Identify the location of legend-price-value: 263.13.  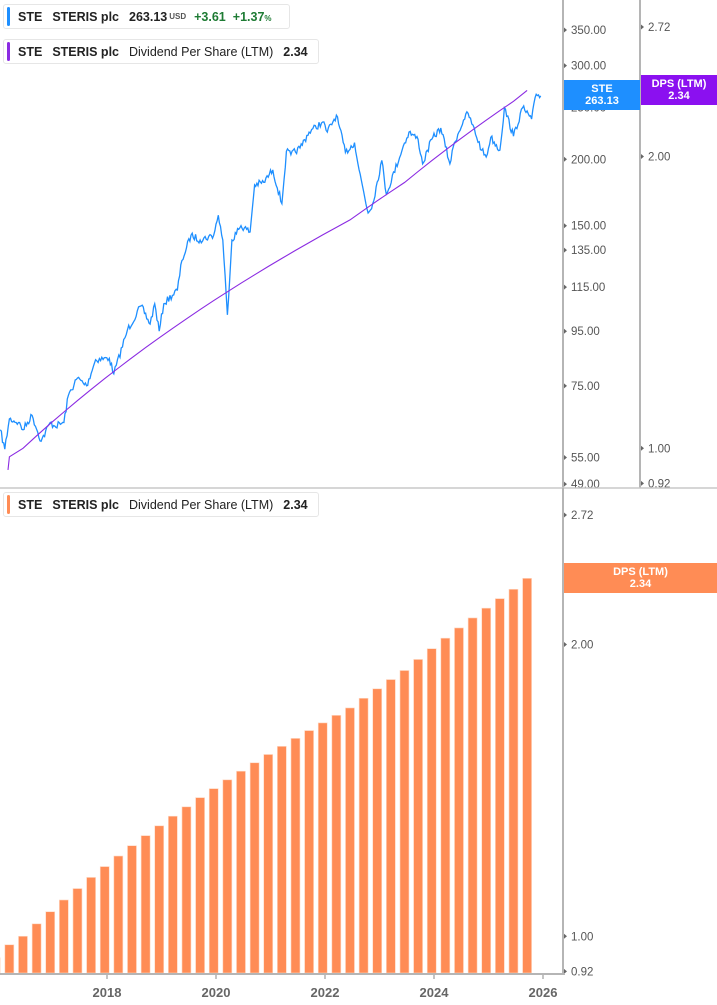
(148, 16).